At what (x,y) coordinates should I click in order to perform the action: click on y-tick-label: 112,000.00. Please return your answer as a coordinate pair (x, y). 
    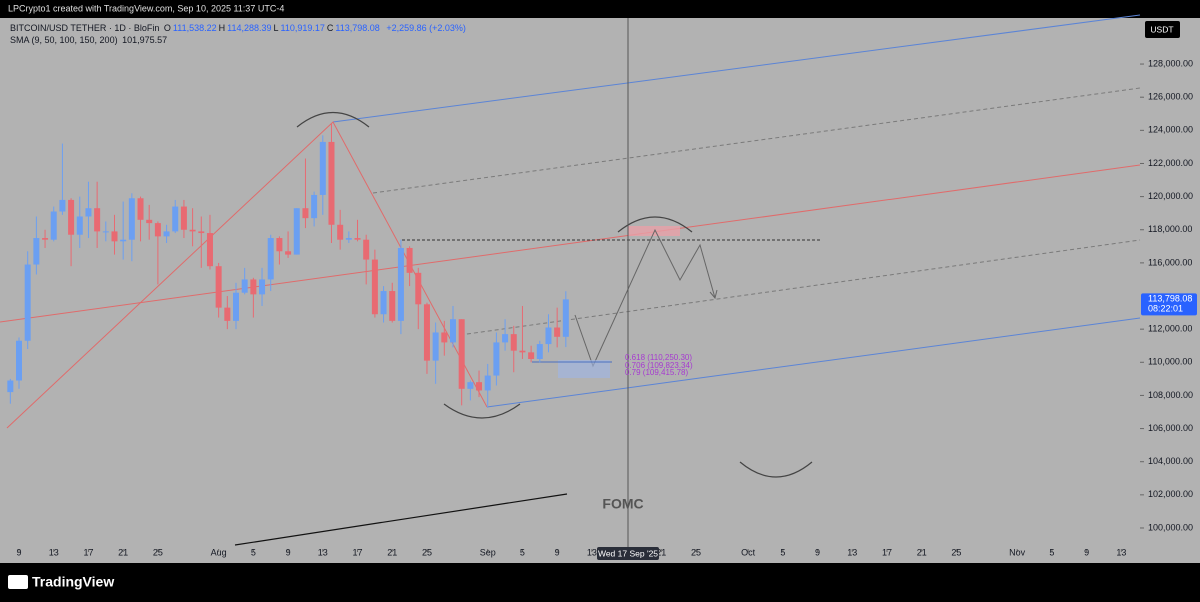
    Looking at the image, I should click on (1170, 329).